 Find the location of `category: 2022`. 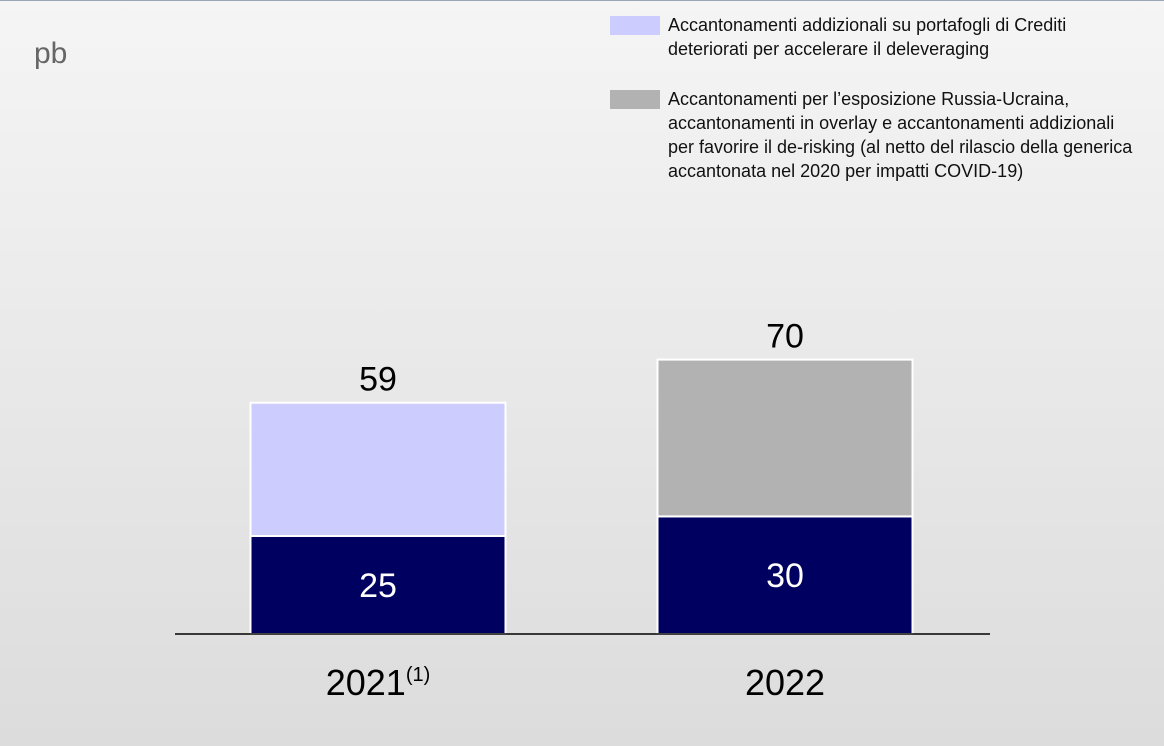

category: 2022 is located at coordinates (785, 682).